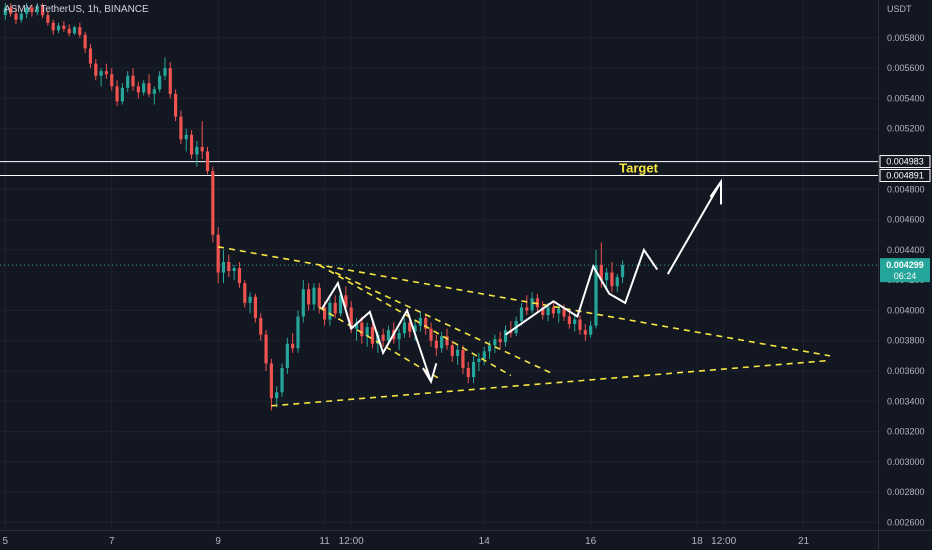  Describe the element at coordinates (485, 541) in the screenshot. I see `time-tick-label: 14` at that location.